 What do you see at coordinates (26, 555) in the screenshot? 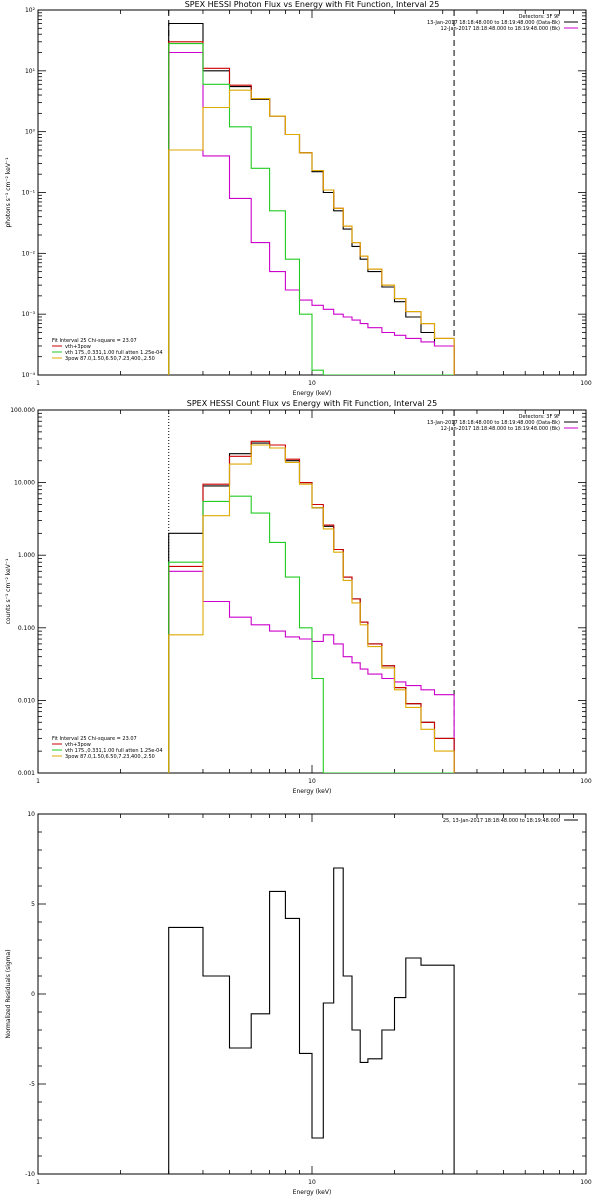
I see `y-tick-label: 1.000` at bounding box center [26, 555].